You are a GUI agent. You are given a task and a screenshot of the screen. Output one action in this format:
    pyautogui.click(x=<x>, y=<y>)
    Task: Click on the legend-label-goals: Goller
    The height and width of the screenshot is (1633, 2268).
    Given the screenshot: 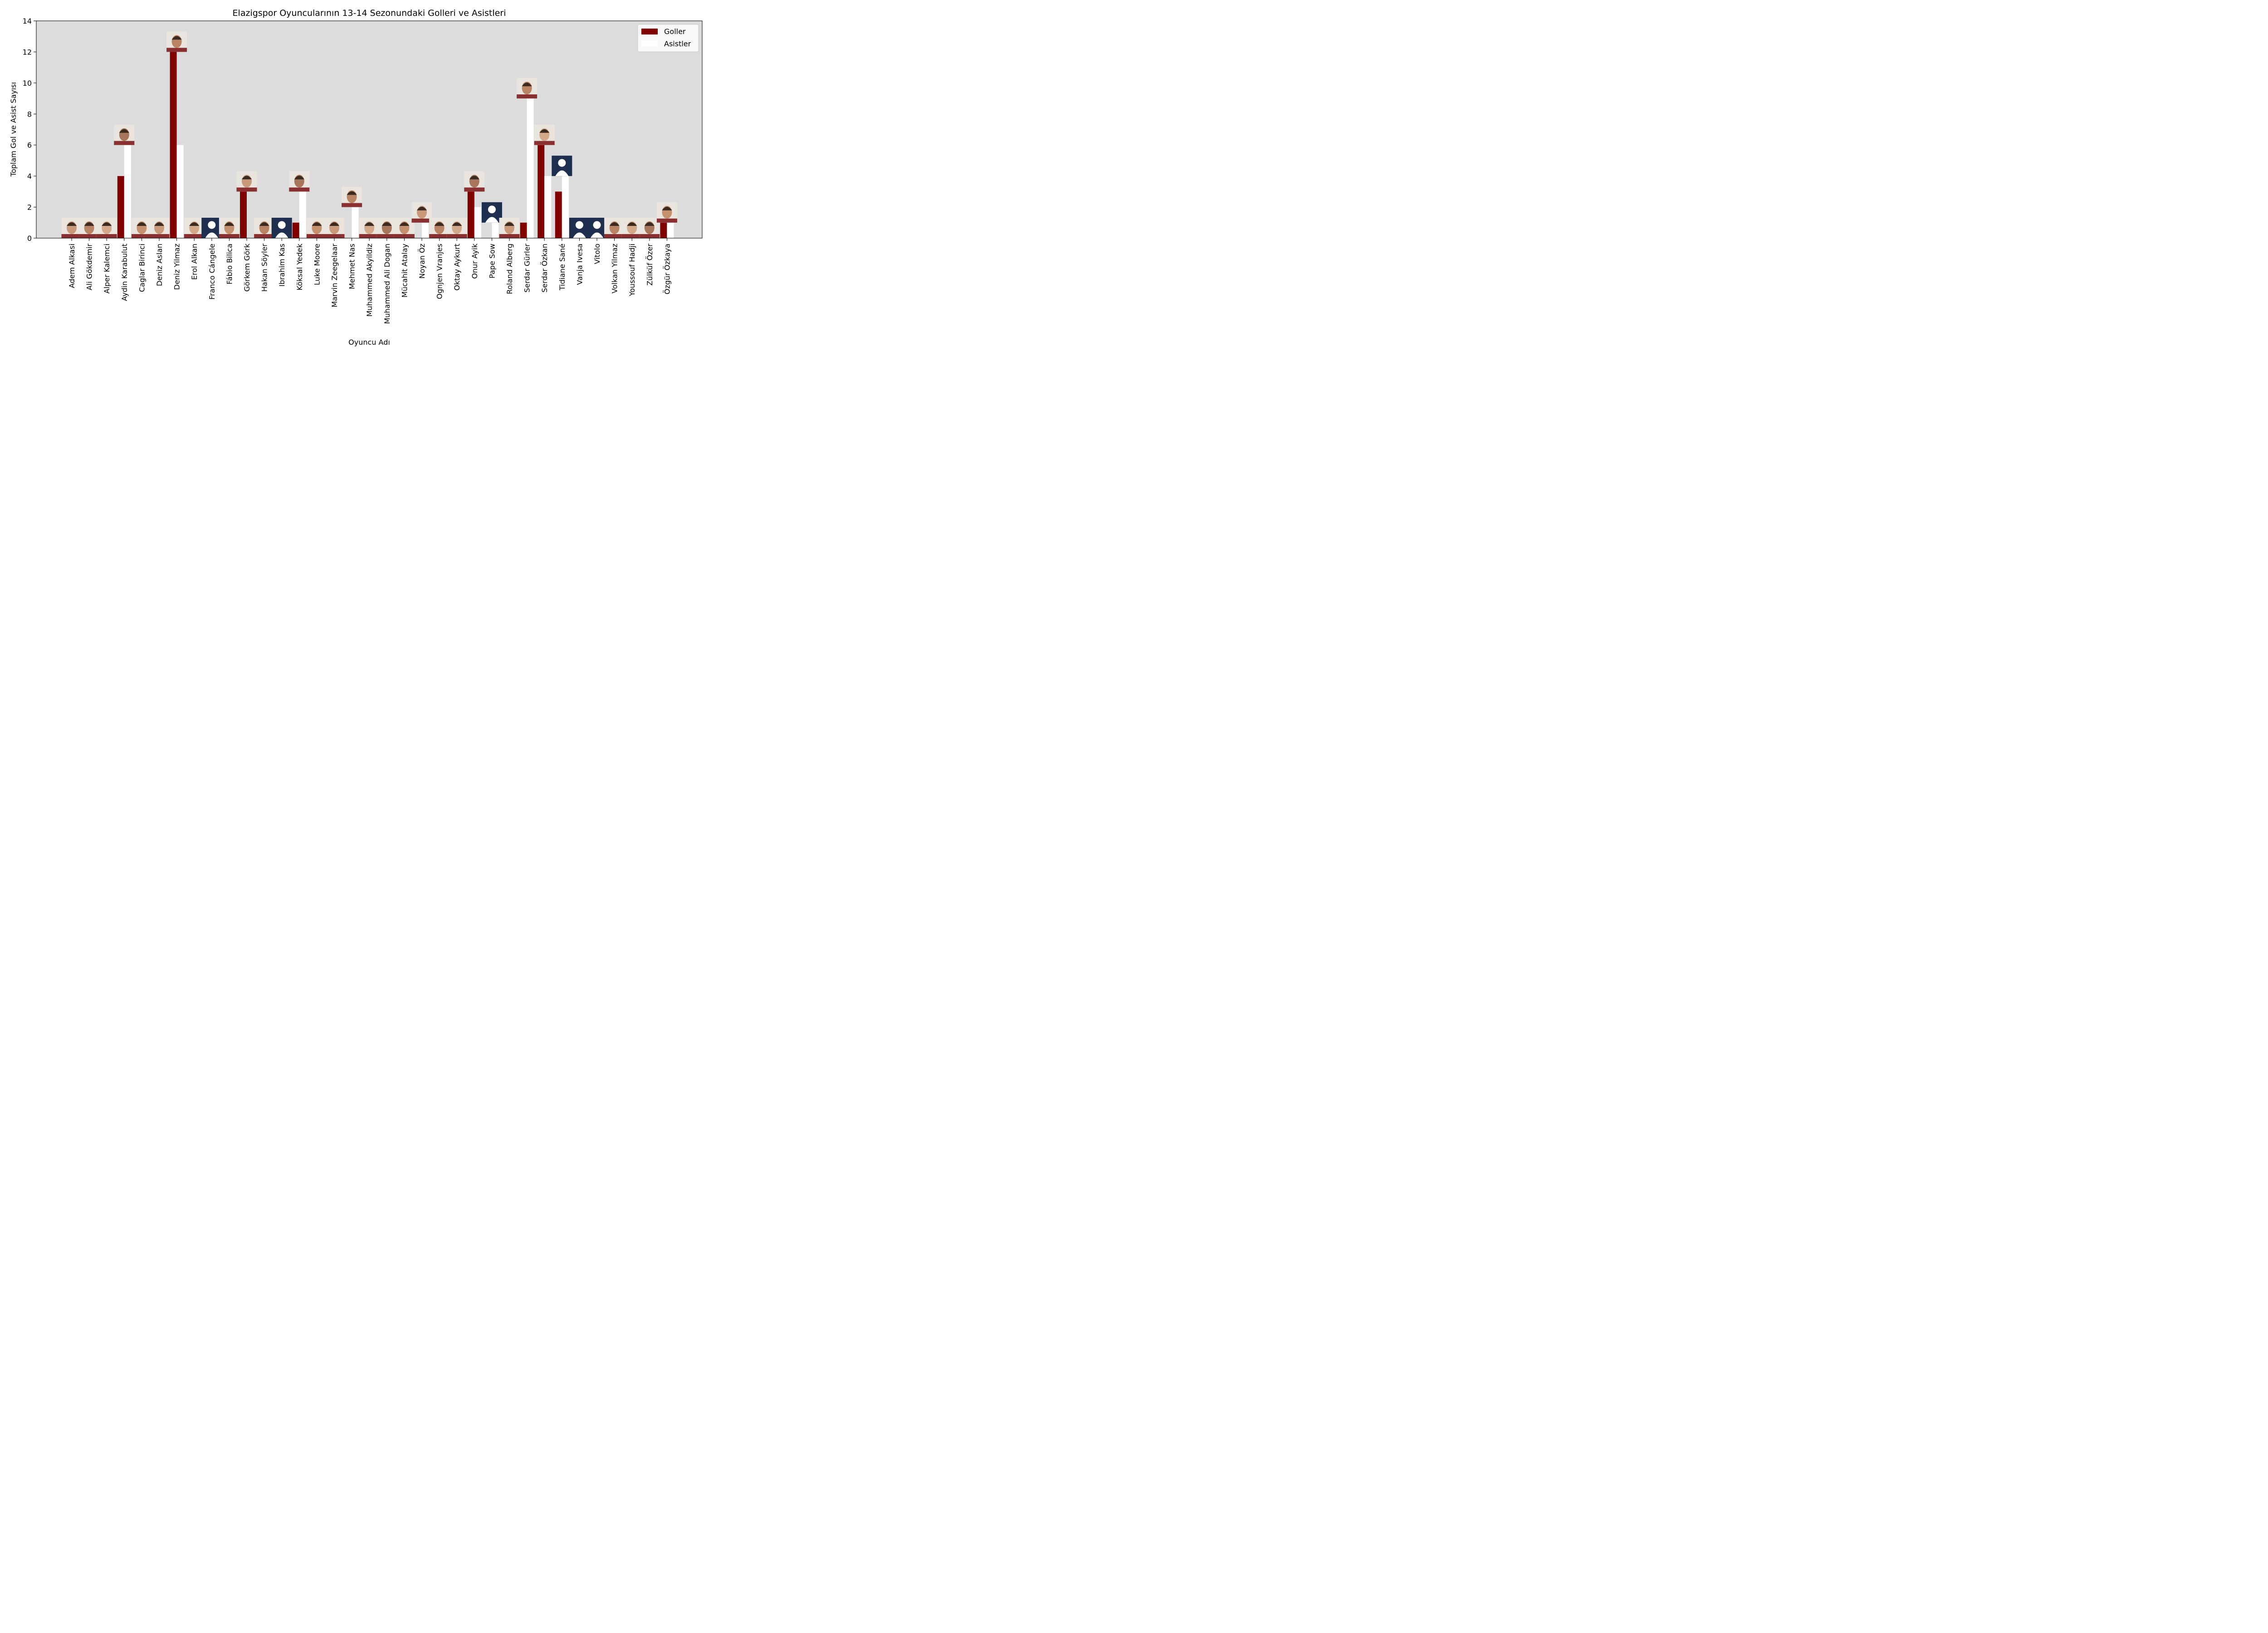 What is the action you would take?
    pyautogui.click(x=675, y=31)
    